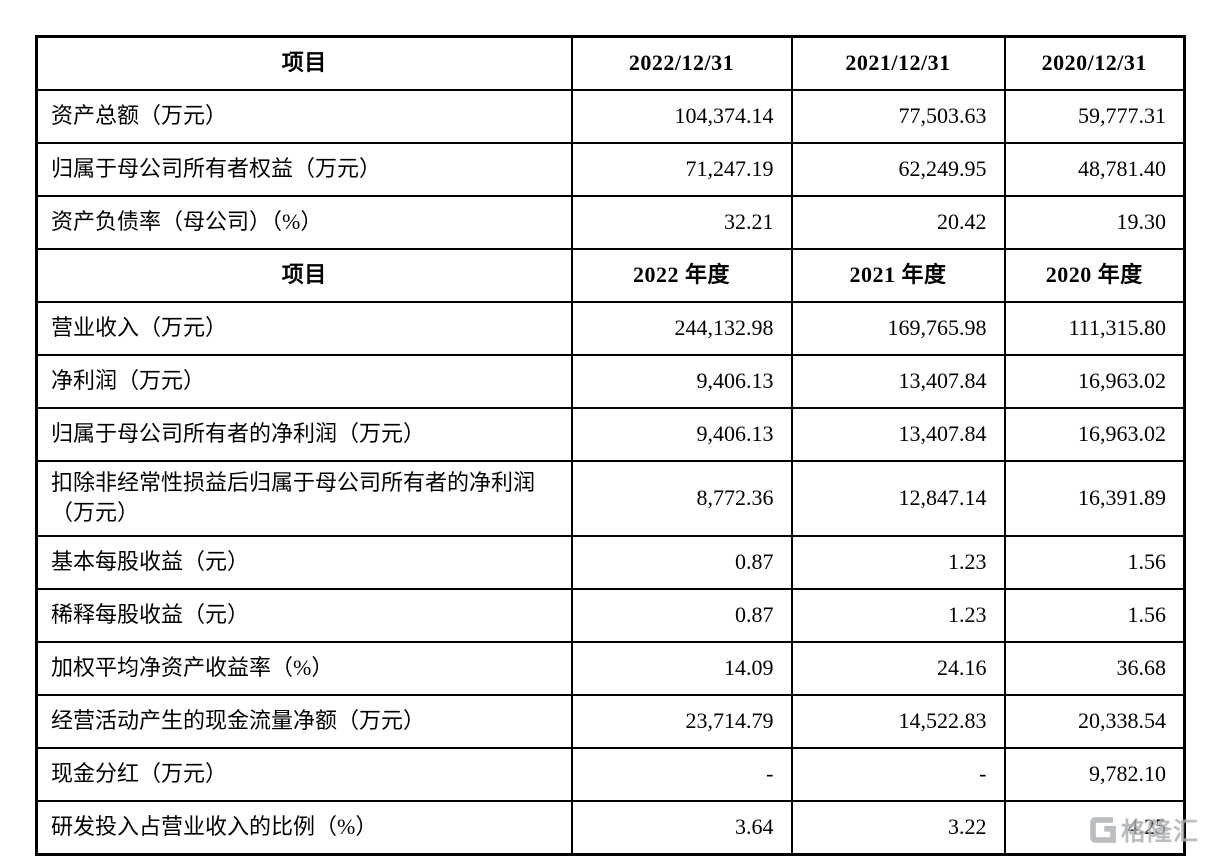 This screenshot has width=1217, height=859. Describe the element at coordinates (1094, 328) in the screenshot. I see `cell-value: 111,315.80` at that location.